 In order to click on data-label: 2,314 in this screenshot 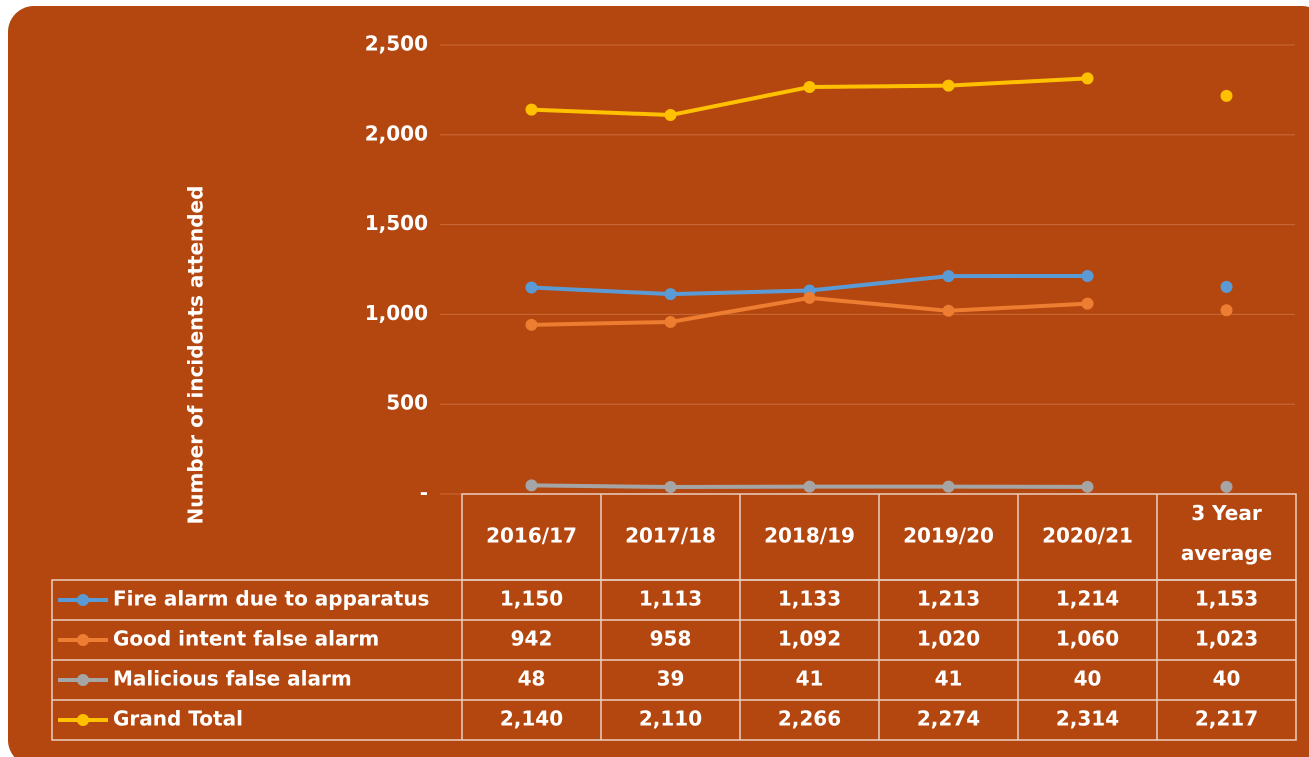, I will do `click(1087, 719)`.